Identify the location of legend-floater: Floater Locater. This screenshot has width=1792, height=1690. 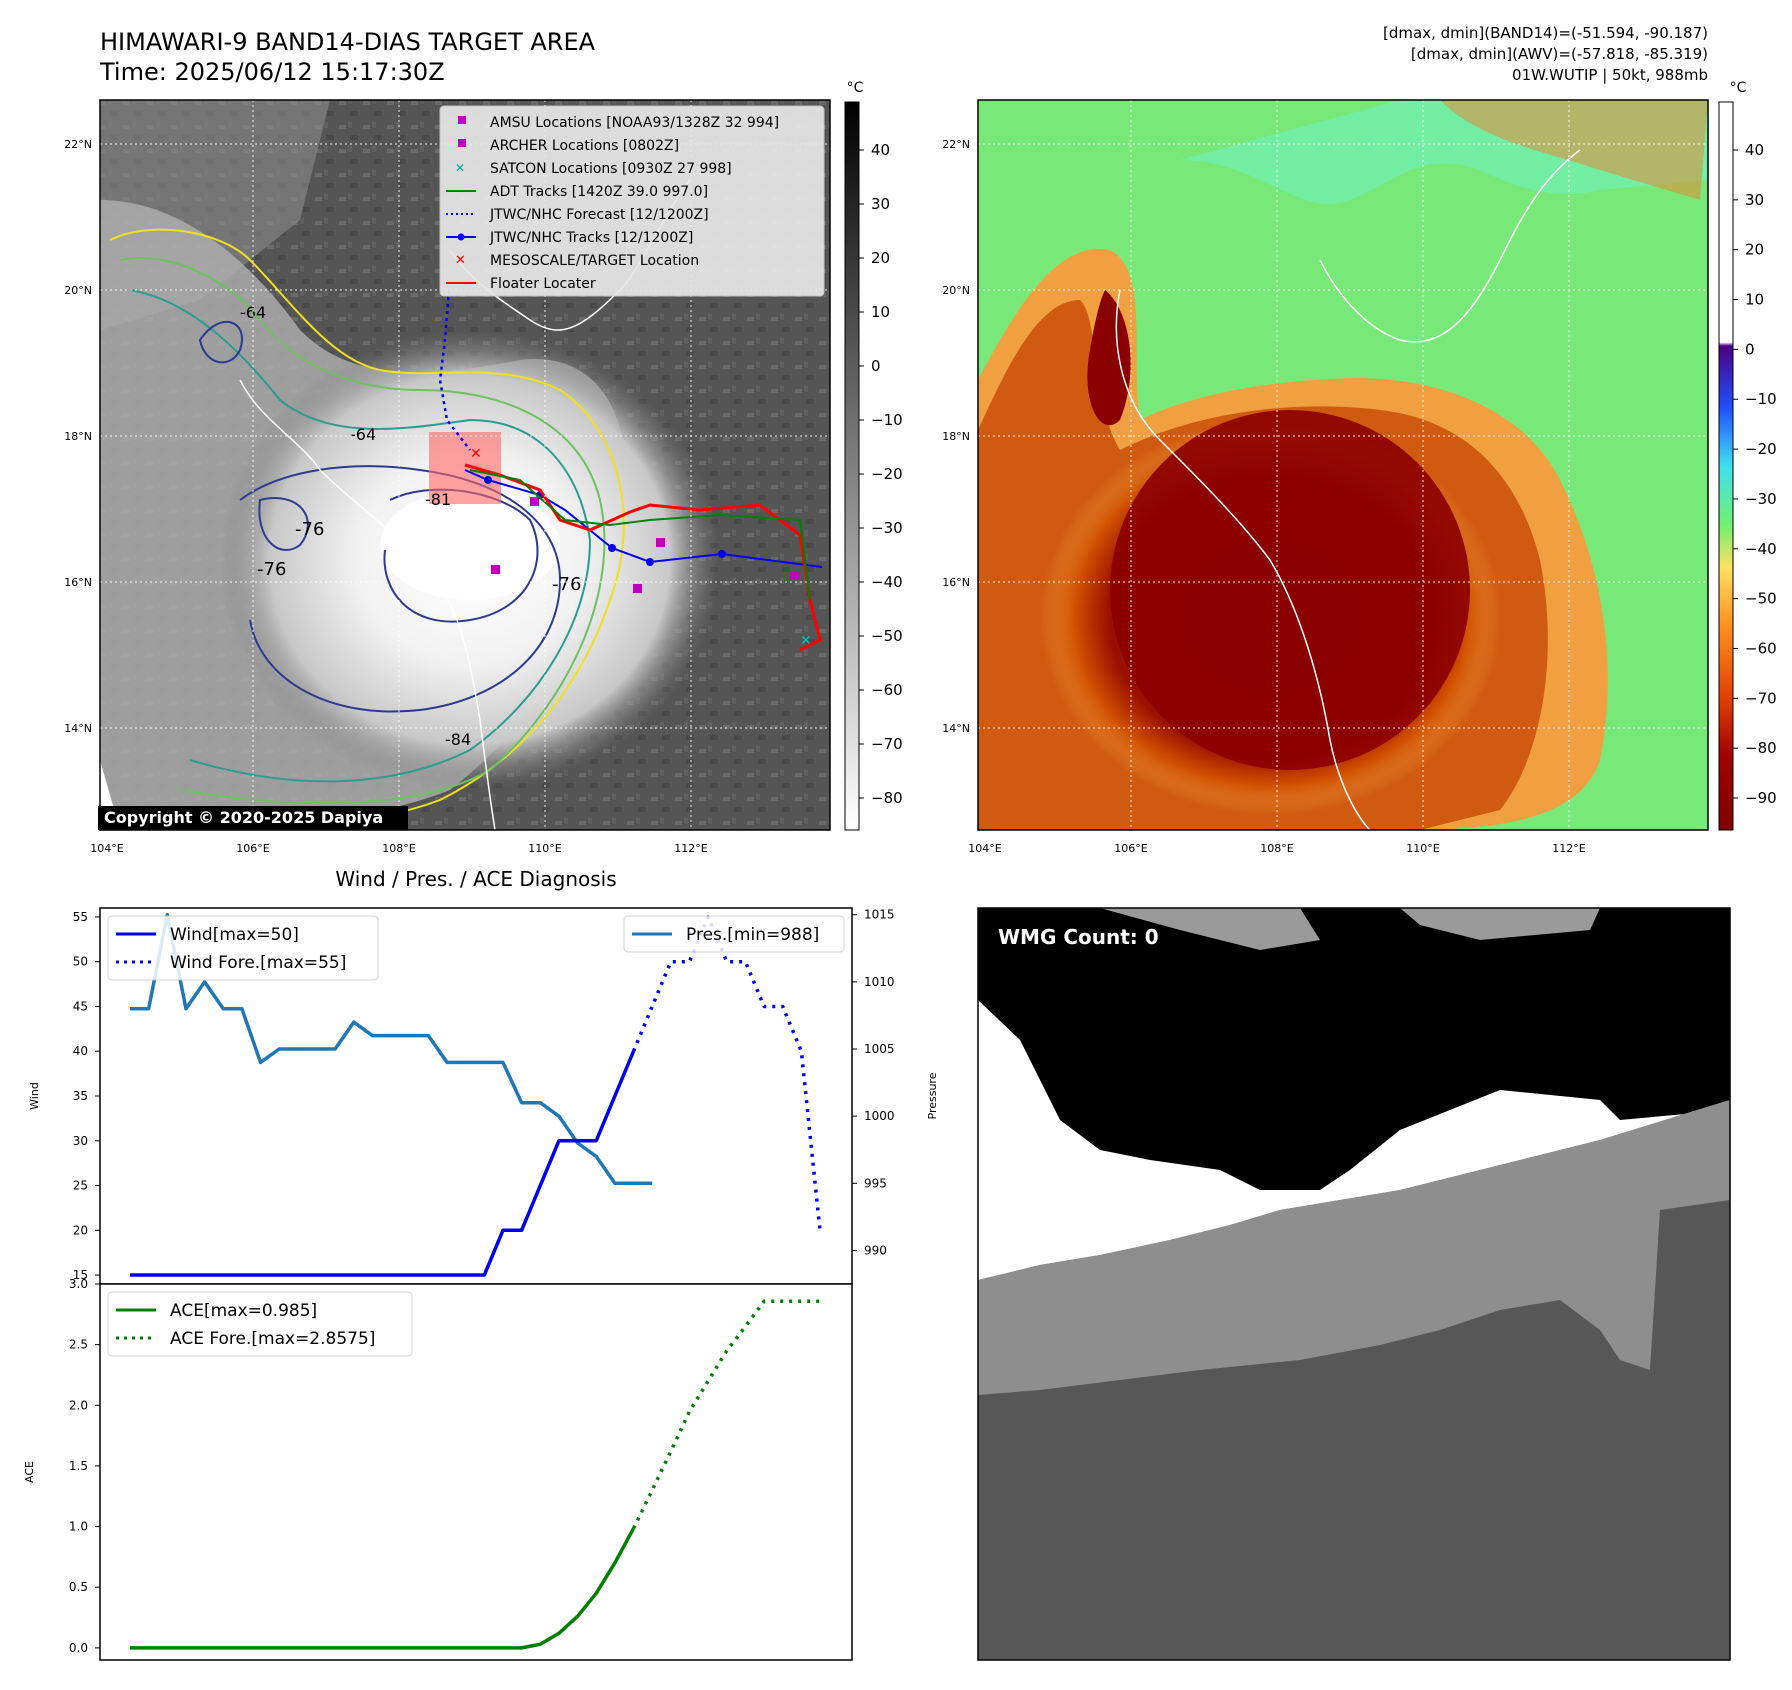
(543, 284).